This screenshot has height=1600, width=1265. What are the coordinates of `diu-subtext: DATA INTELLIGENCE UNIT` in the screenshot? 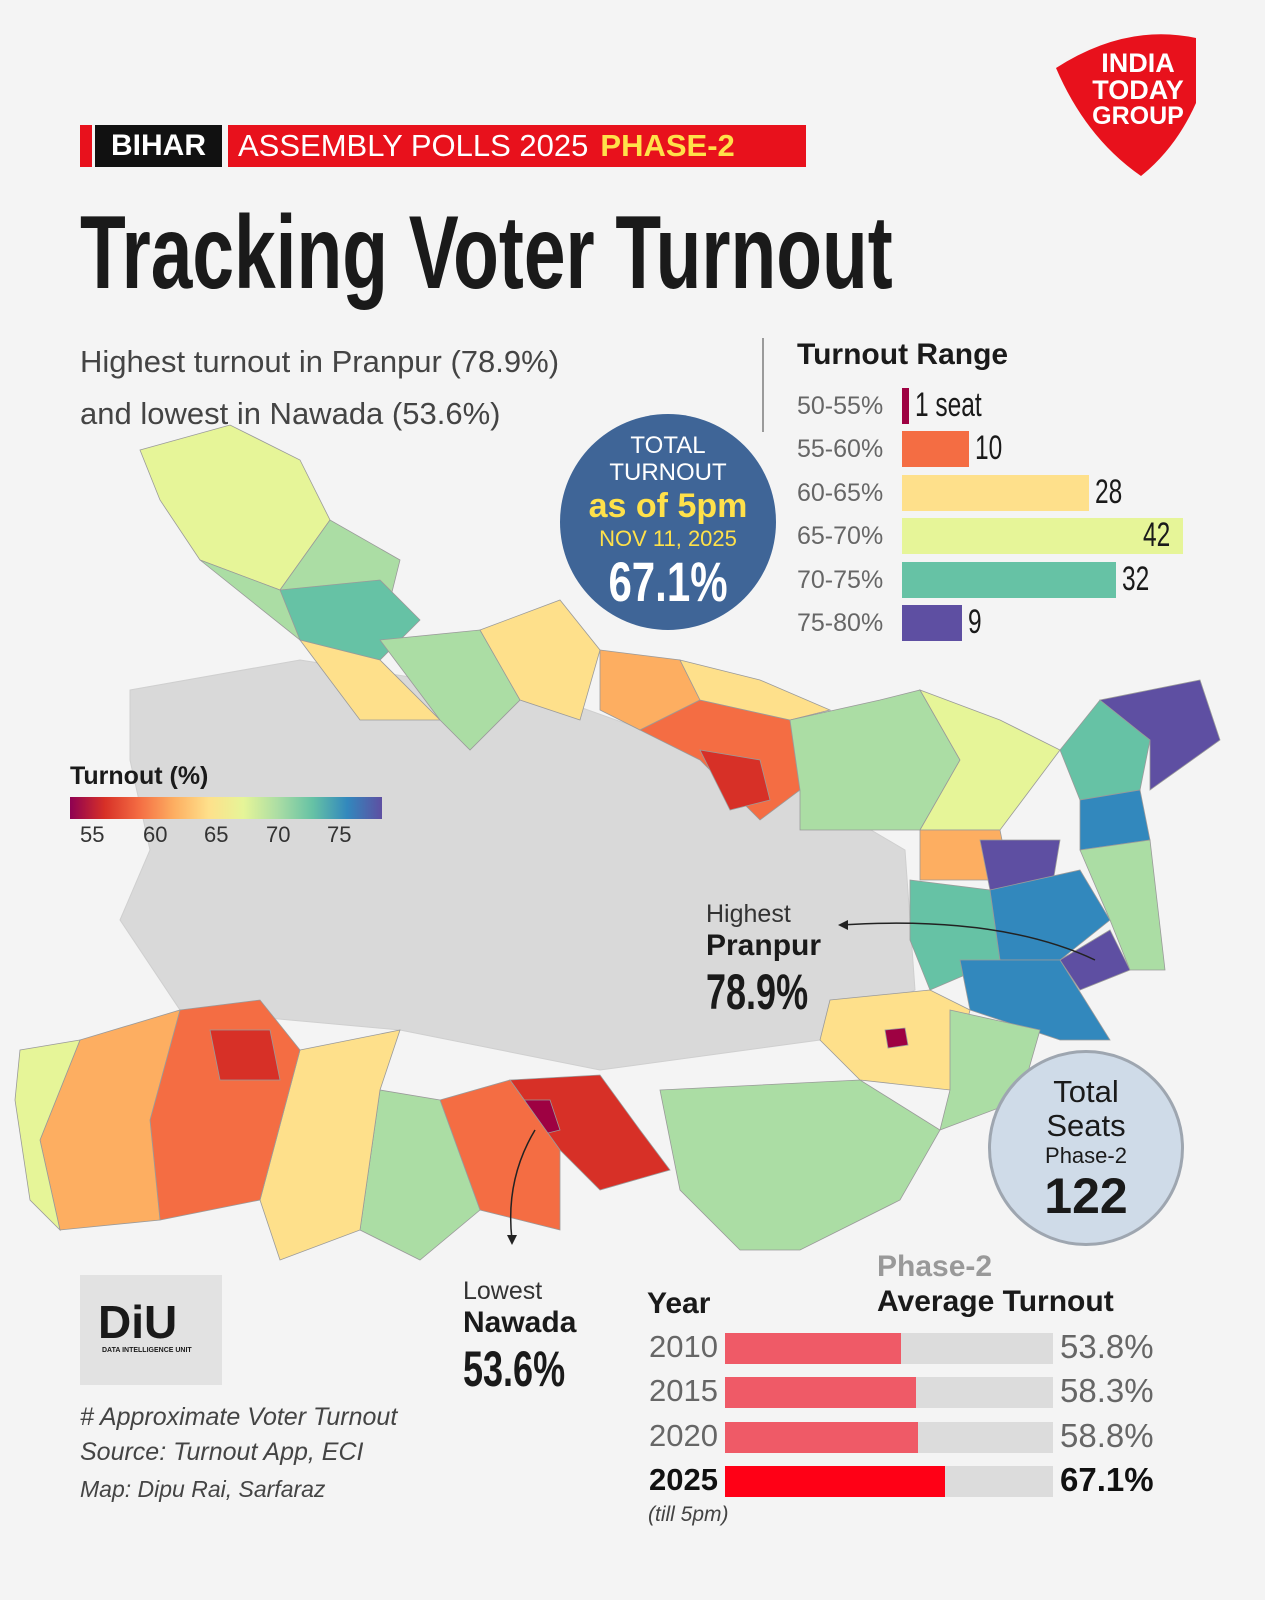 It's located at (147, 1350).